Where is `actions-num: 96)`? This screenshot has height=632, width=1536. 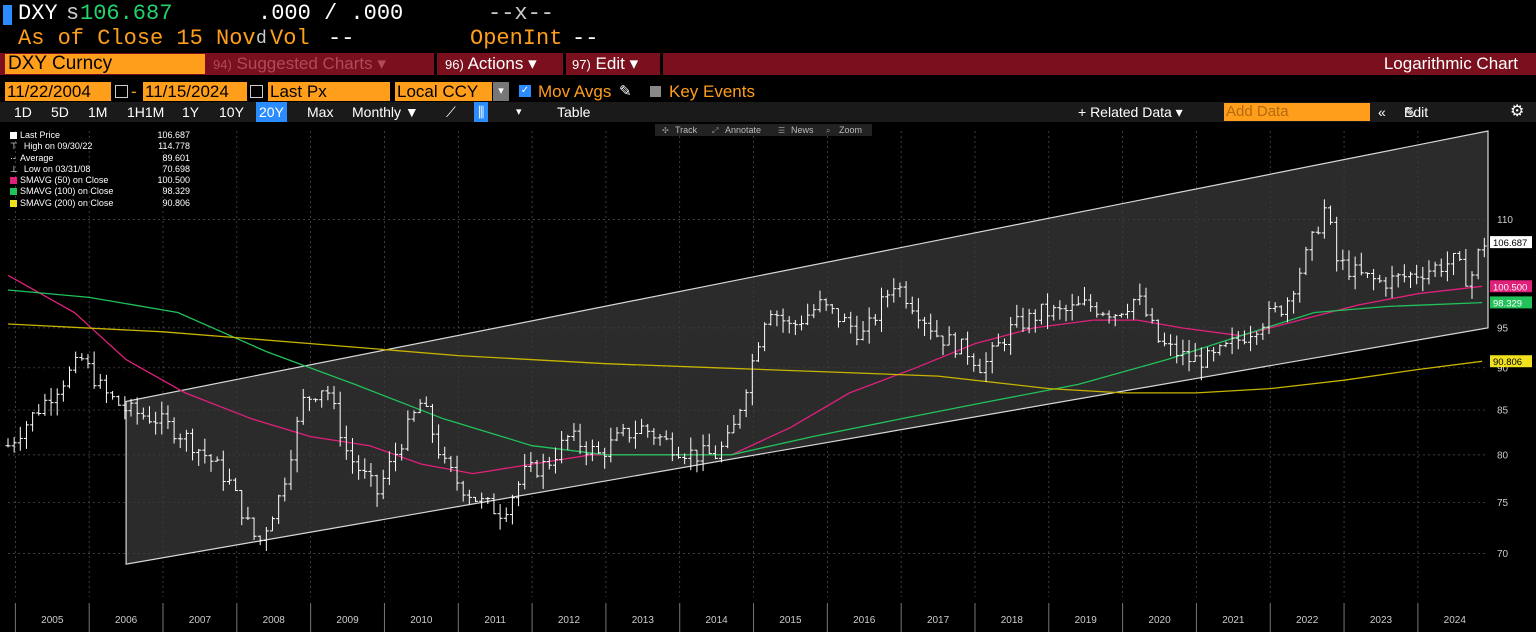 actions-num: 96) is located at coordinates (454, 64).